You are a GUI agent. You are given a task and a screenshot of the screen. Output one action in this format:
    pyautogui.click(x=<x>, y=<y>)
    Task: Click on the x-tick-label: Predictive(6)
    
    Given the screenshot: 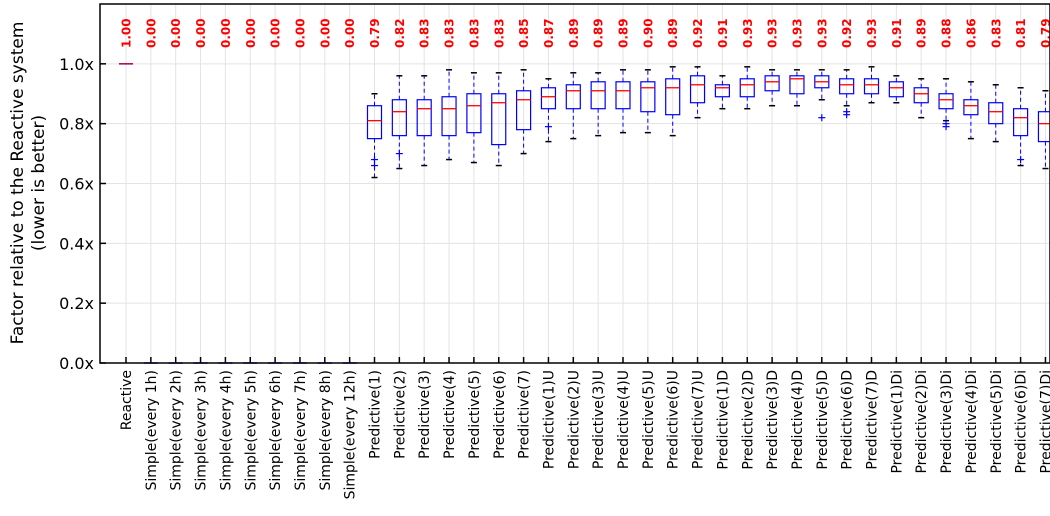 What is the action you would take?
    pyautogui.click(x=500, y=414)
    